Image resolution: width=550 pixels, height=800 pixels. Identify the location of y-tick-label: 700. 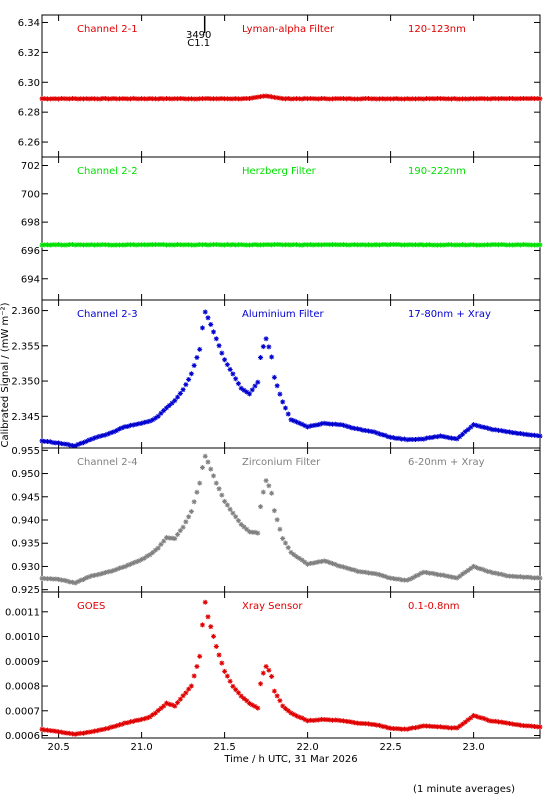
(30, 194).